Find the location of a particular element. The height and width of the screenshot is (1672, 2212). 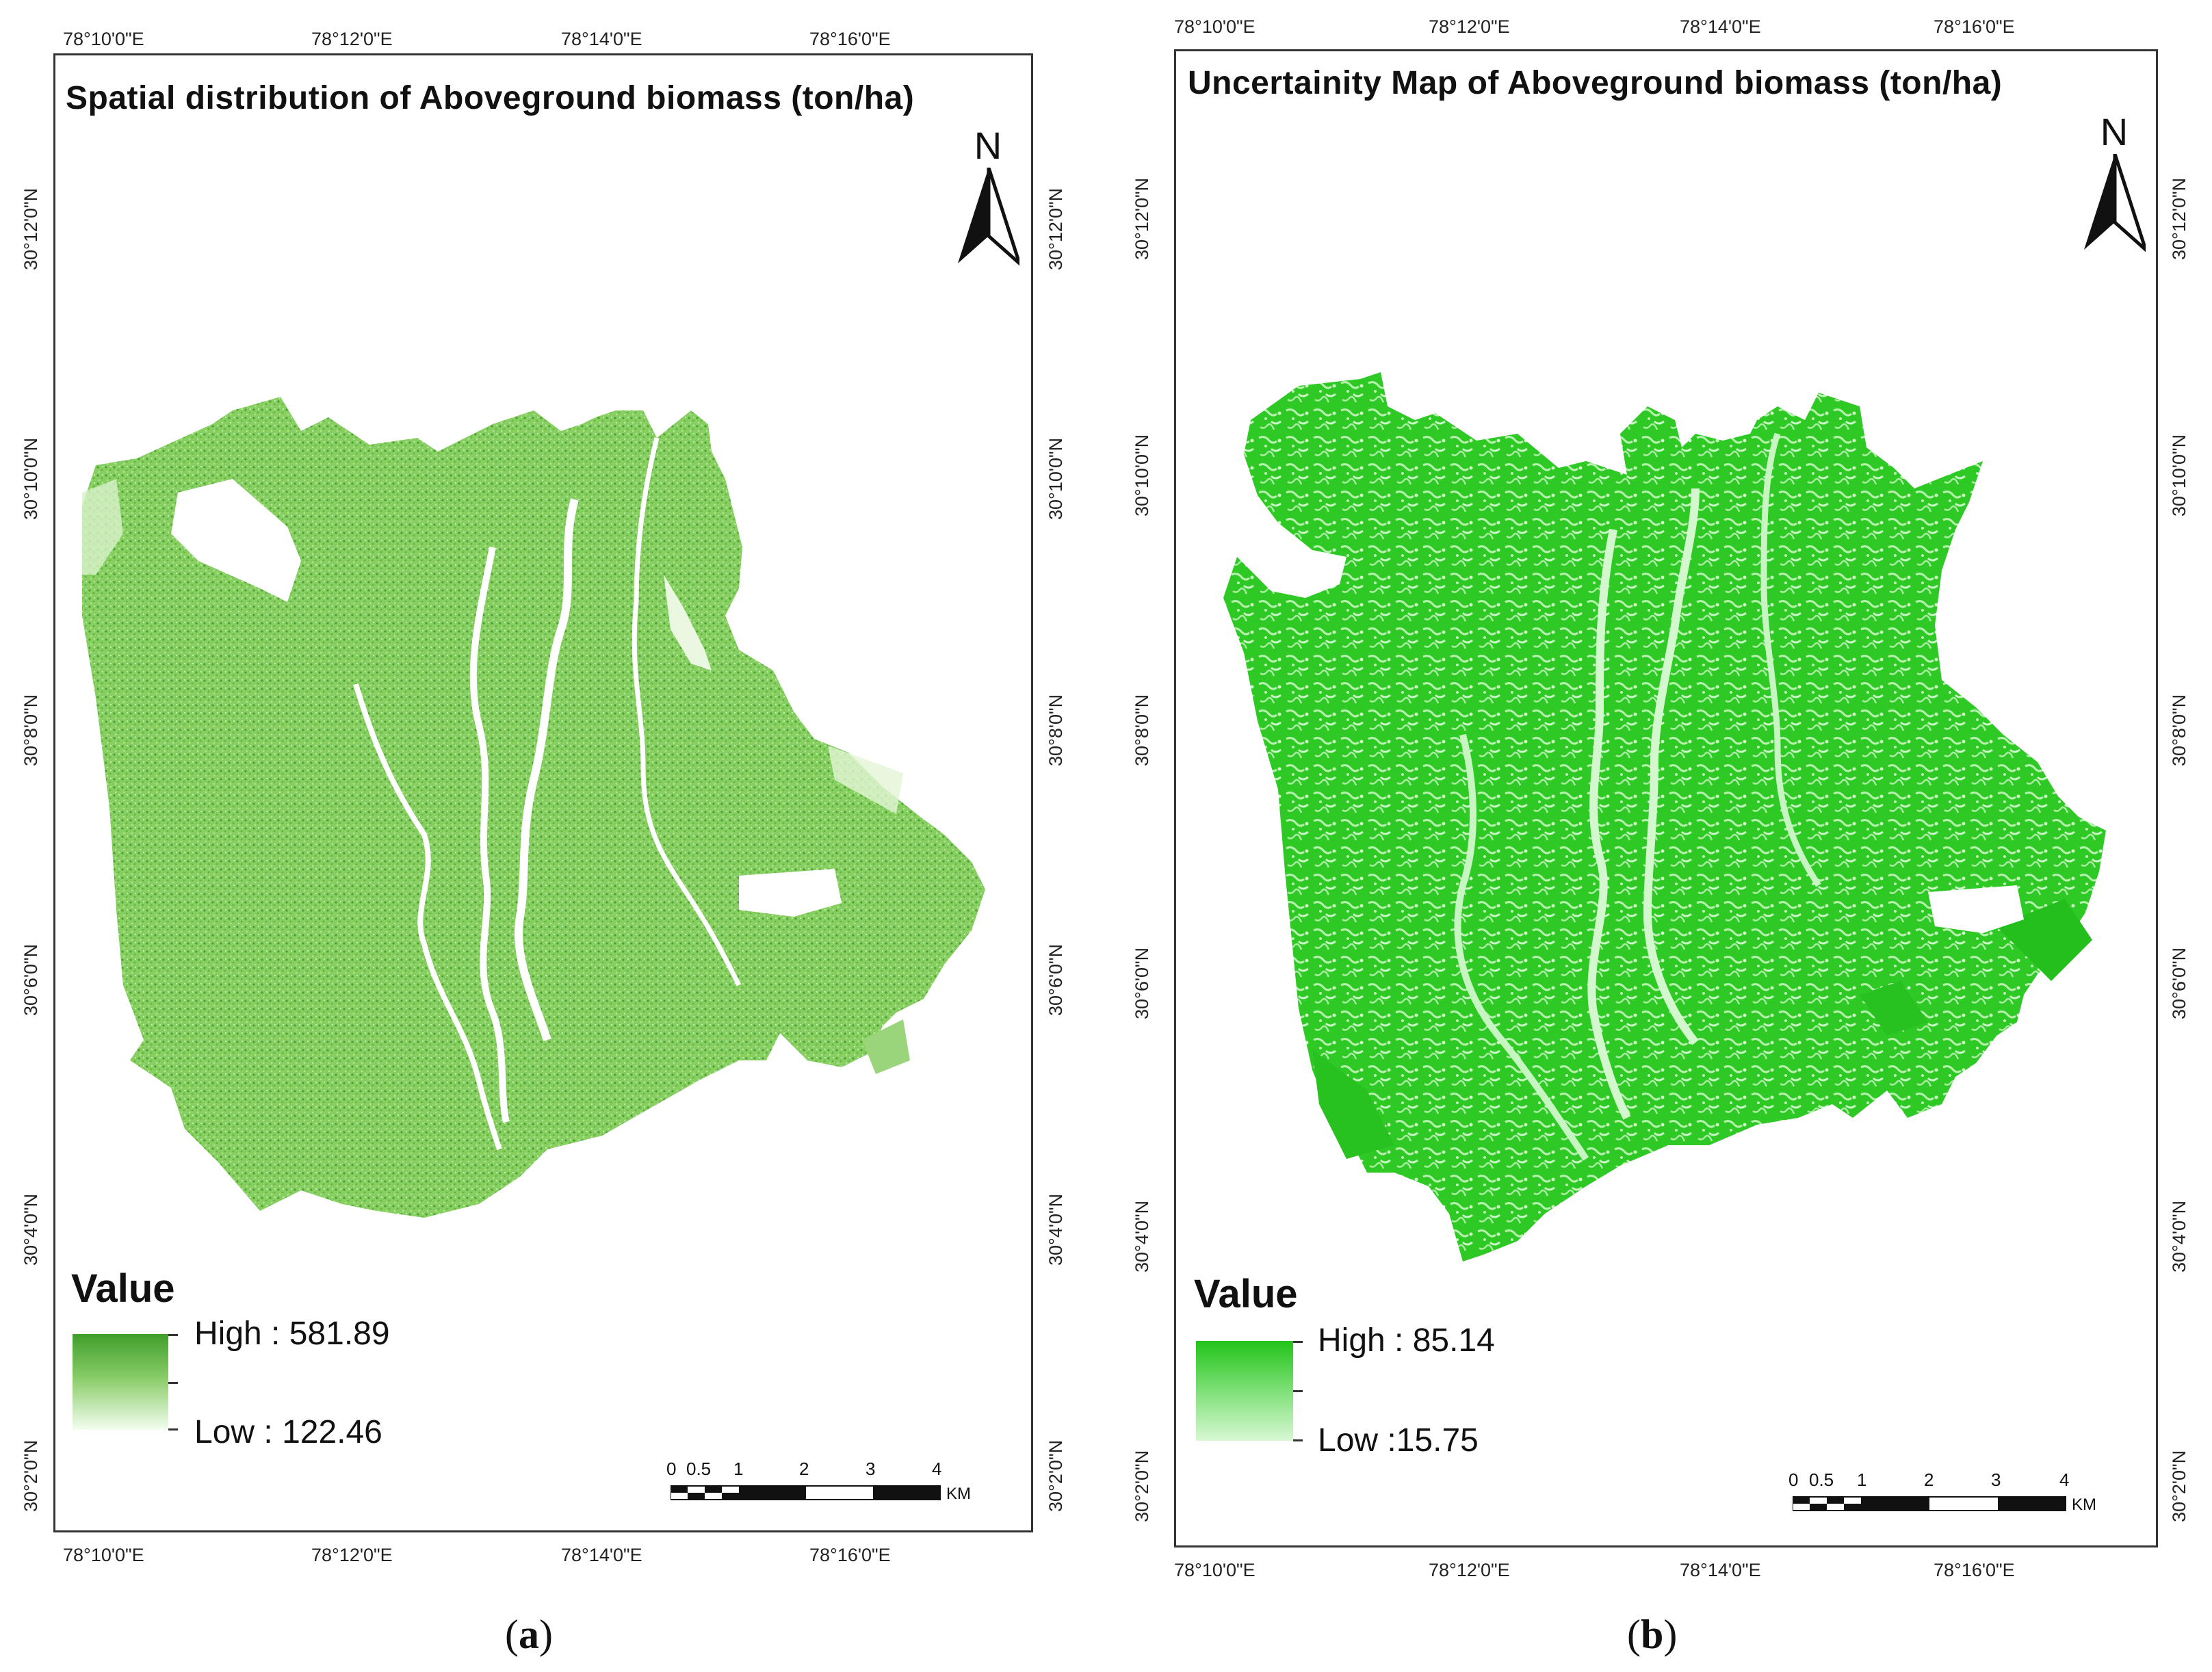

legend-high-label: High : 581.89 is located at coordinates (292, 1334).